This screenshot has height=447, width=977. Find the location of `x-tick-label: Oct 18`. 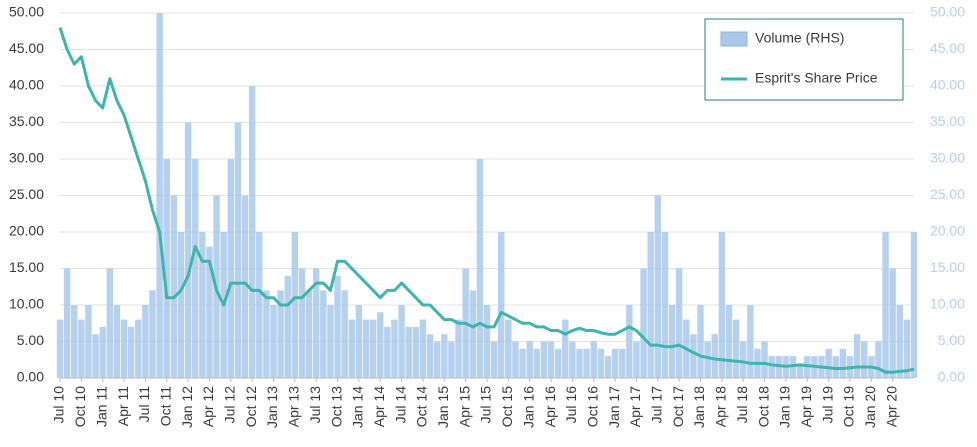

x-tick-label: Oct 18 is located at coordinates (763, 406).